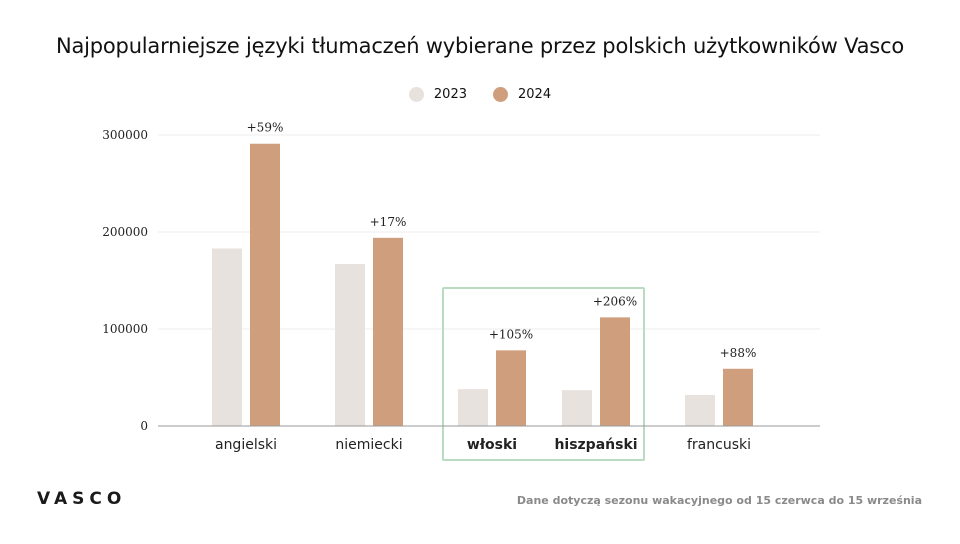 This screenshot has height=544, width=960. Describe the element at coordinates (511, 334) in the screenshot. I see `data-label: +105%` at that location.